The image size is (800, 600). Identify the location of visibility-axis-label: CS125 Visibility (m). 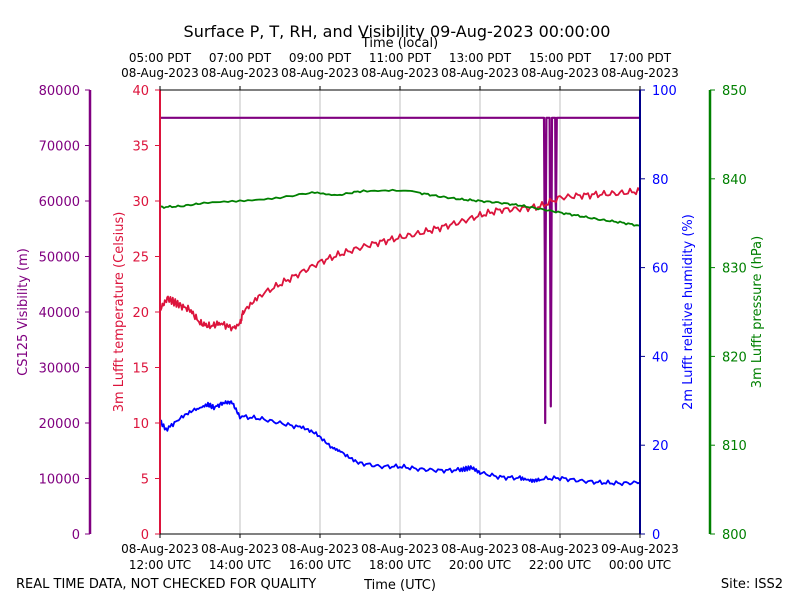
(23, 312).